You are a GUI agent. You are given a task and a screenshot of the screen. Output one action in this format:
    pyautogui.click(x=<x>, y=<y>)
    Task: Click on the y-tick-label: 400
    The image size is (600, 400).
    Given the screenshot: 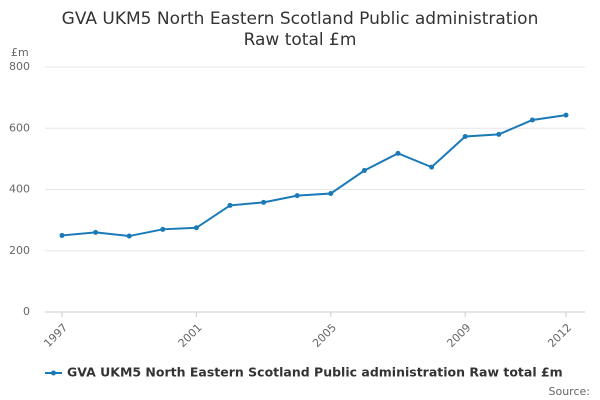 What is the action you would take?
    pyautogui.click(x=19, y=189)
    